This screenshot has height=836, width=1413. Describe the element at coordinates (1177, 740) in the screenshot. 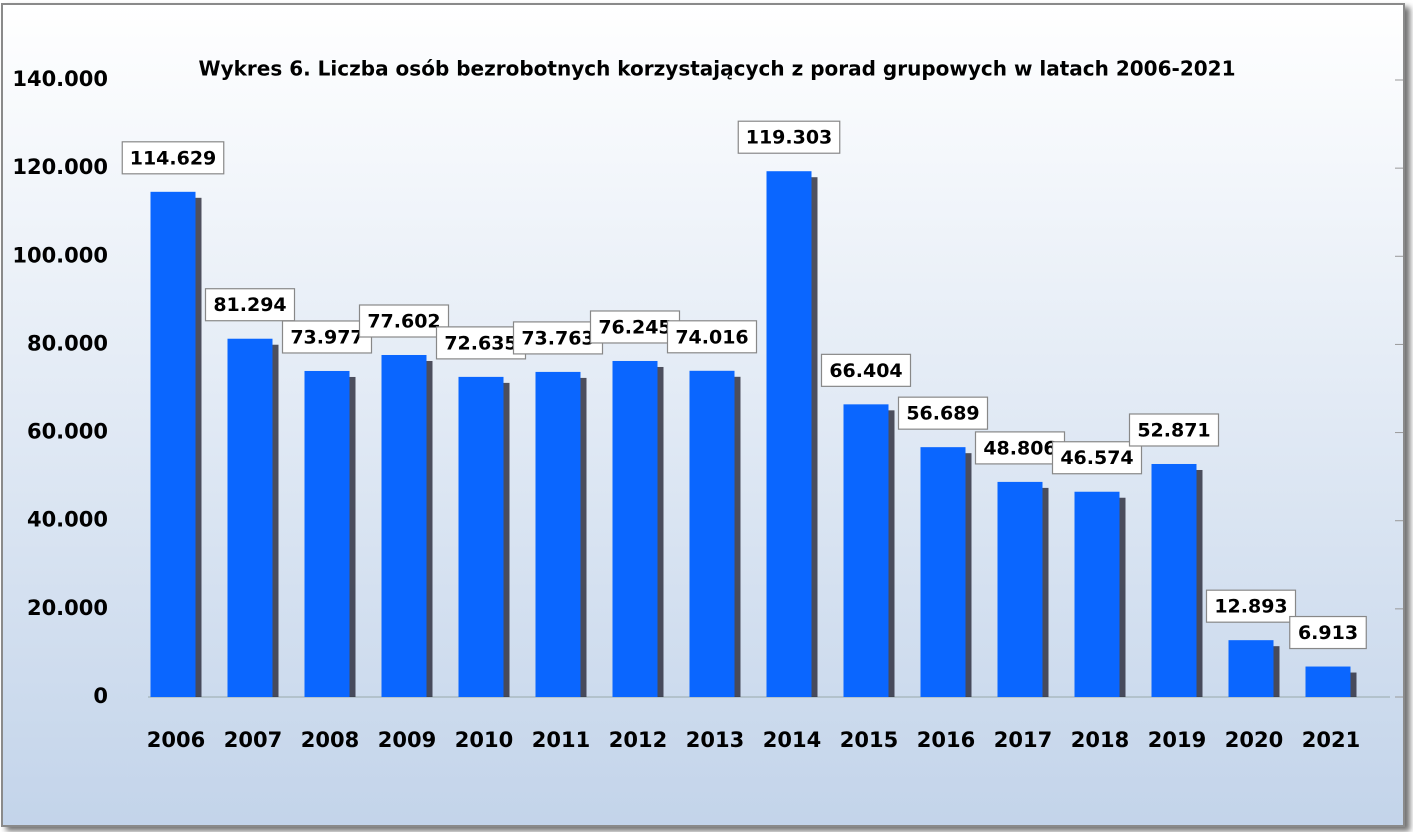

I see `x-tick-label: 2019` at that location.